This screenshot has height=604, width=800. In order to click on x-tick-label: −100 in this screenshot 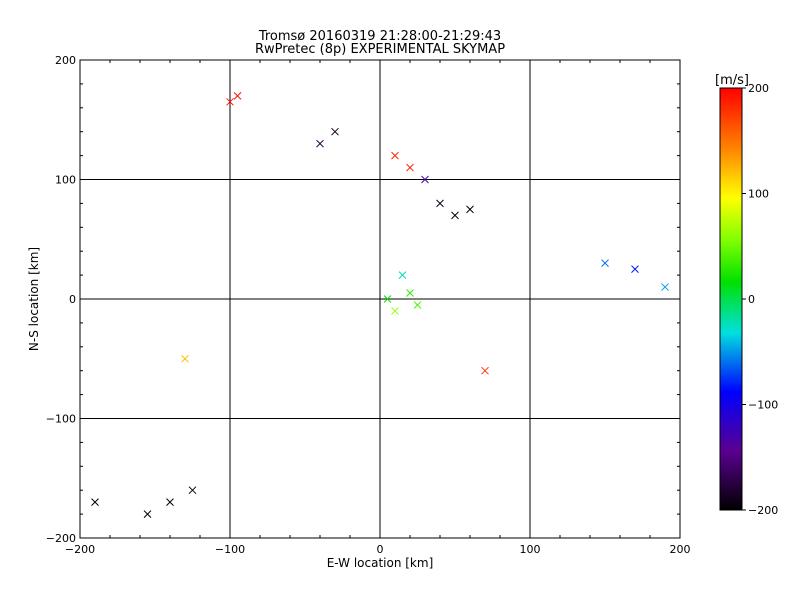, I will do `click(230, 549)`.